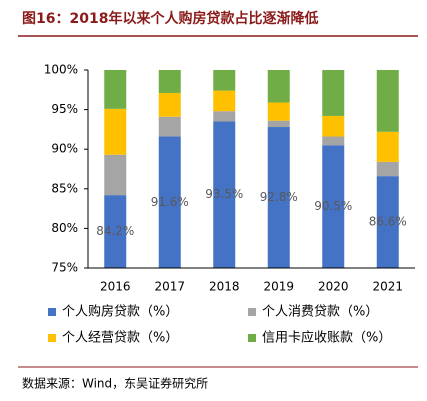 This screenshot has height=401, width=427. I want to click on y-tick-label: 90%, so click(64, 149).